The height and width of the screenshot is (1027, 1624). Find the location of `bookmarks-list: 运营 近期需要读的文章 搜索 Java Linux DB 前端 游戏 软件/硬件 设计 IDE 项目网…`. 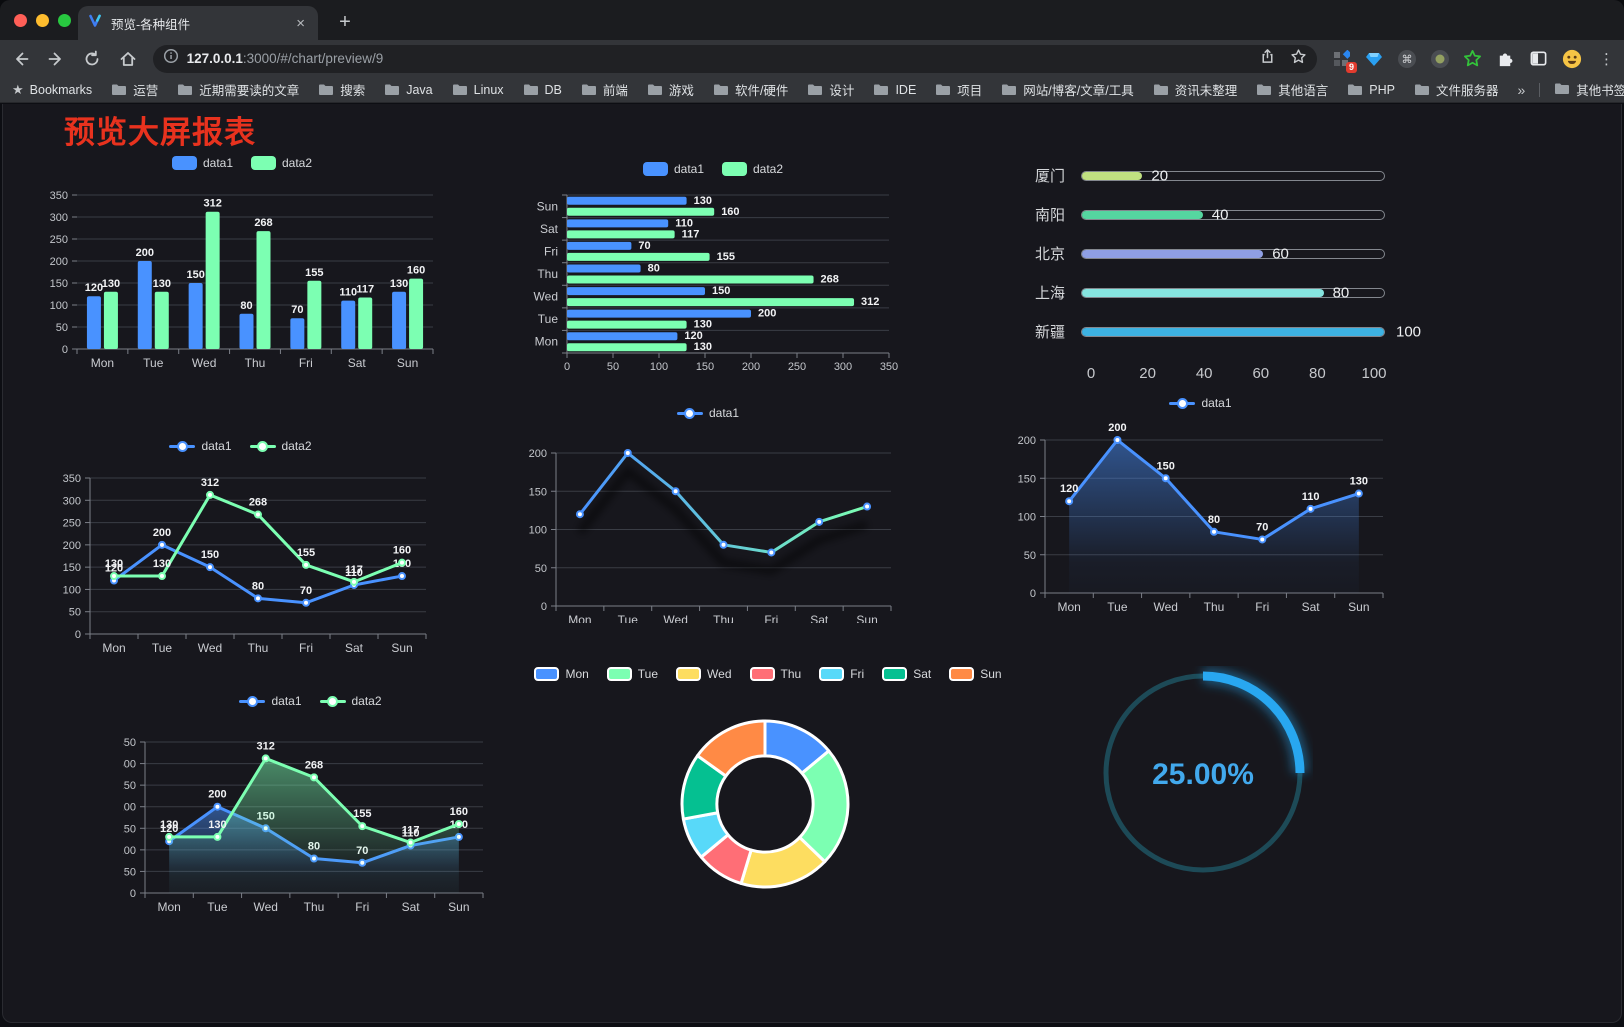

bookmarks-list: 运营 近期需要读的文章 搜索 Java Linux DB 前端 游戏 软件/硬件 设计 IDE 项目网… is located at coordinates (804, 89).